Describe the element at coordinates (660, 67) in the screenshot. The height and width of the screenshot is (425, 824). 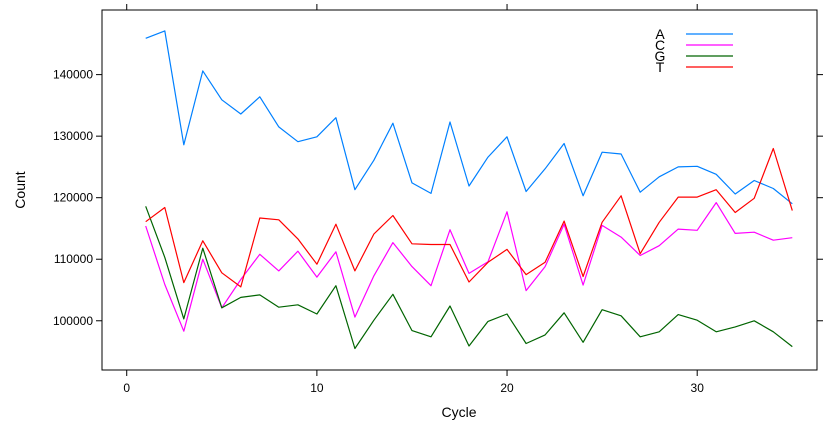
I see `legend-label-T: T` at that location.